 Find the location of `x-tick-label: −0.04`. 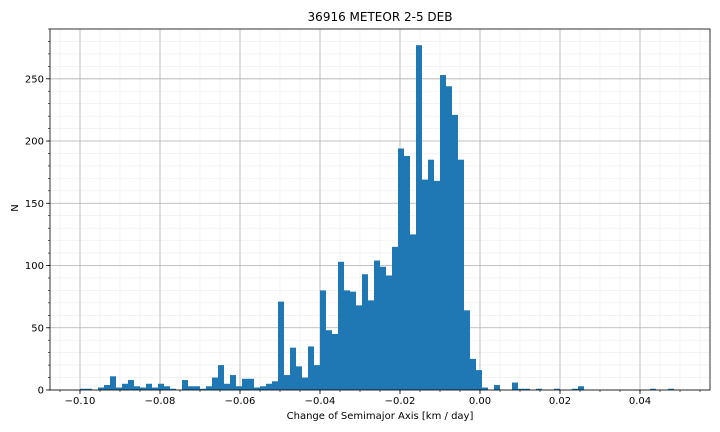

x-tick-label: −0.04 is located at coordinates (320, 401).